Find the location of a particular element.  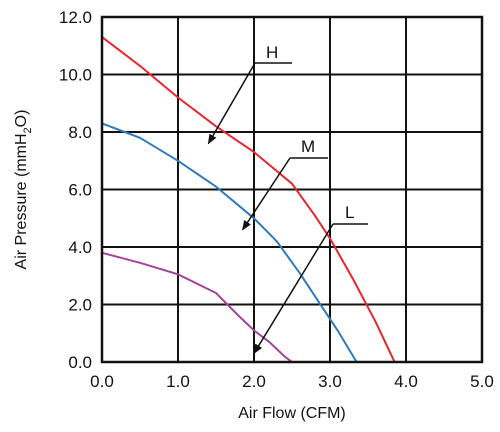

x-axis-label: Air Flow (CFM) is located at coordinates (292, 413).